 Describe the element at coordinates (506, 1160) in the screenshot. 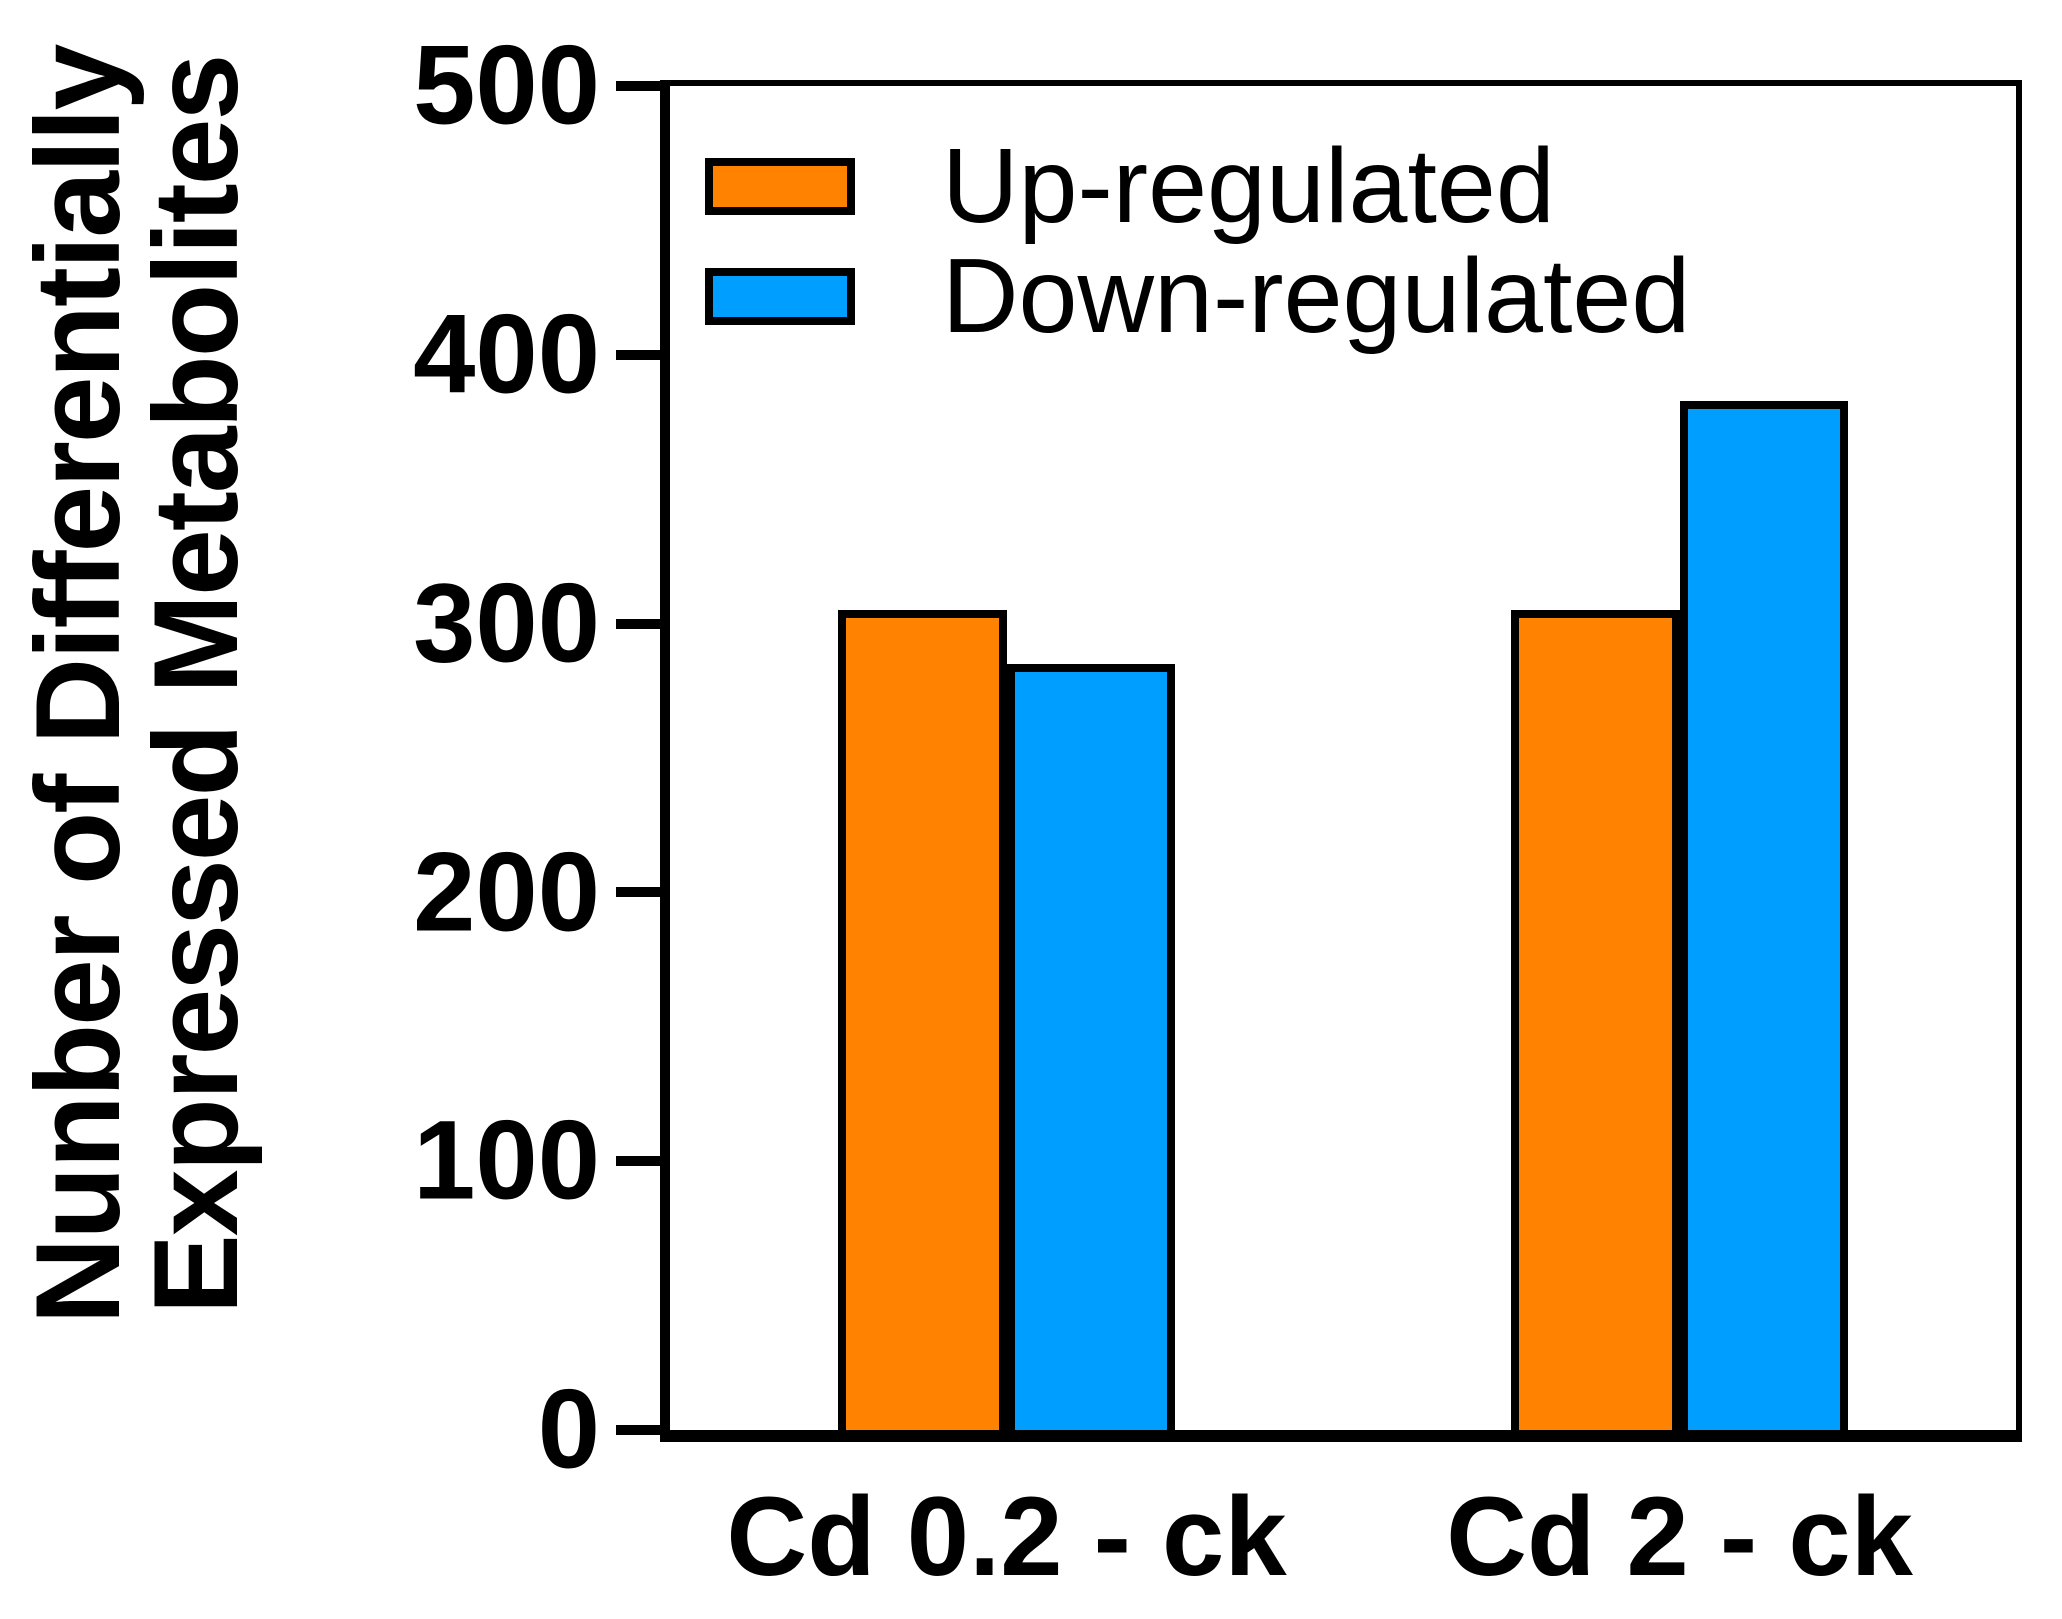

I see `y-tick-label-100: 100` at that location.